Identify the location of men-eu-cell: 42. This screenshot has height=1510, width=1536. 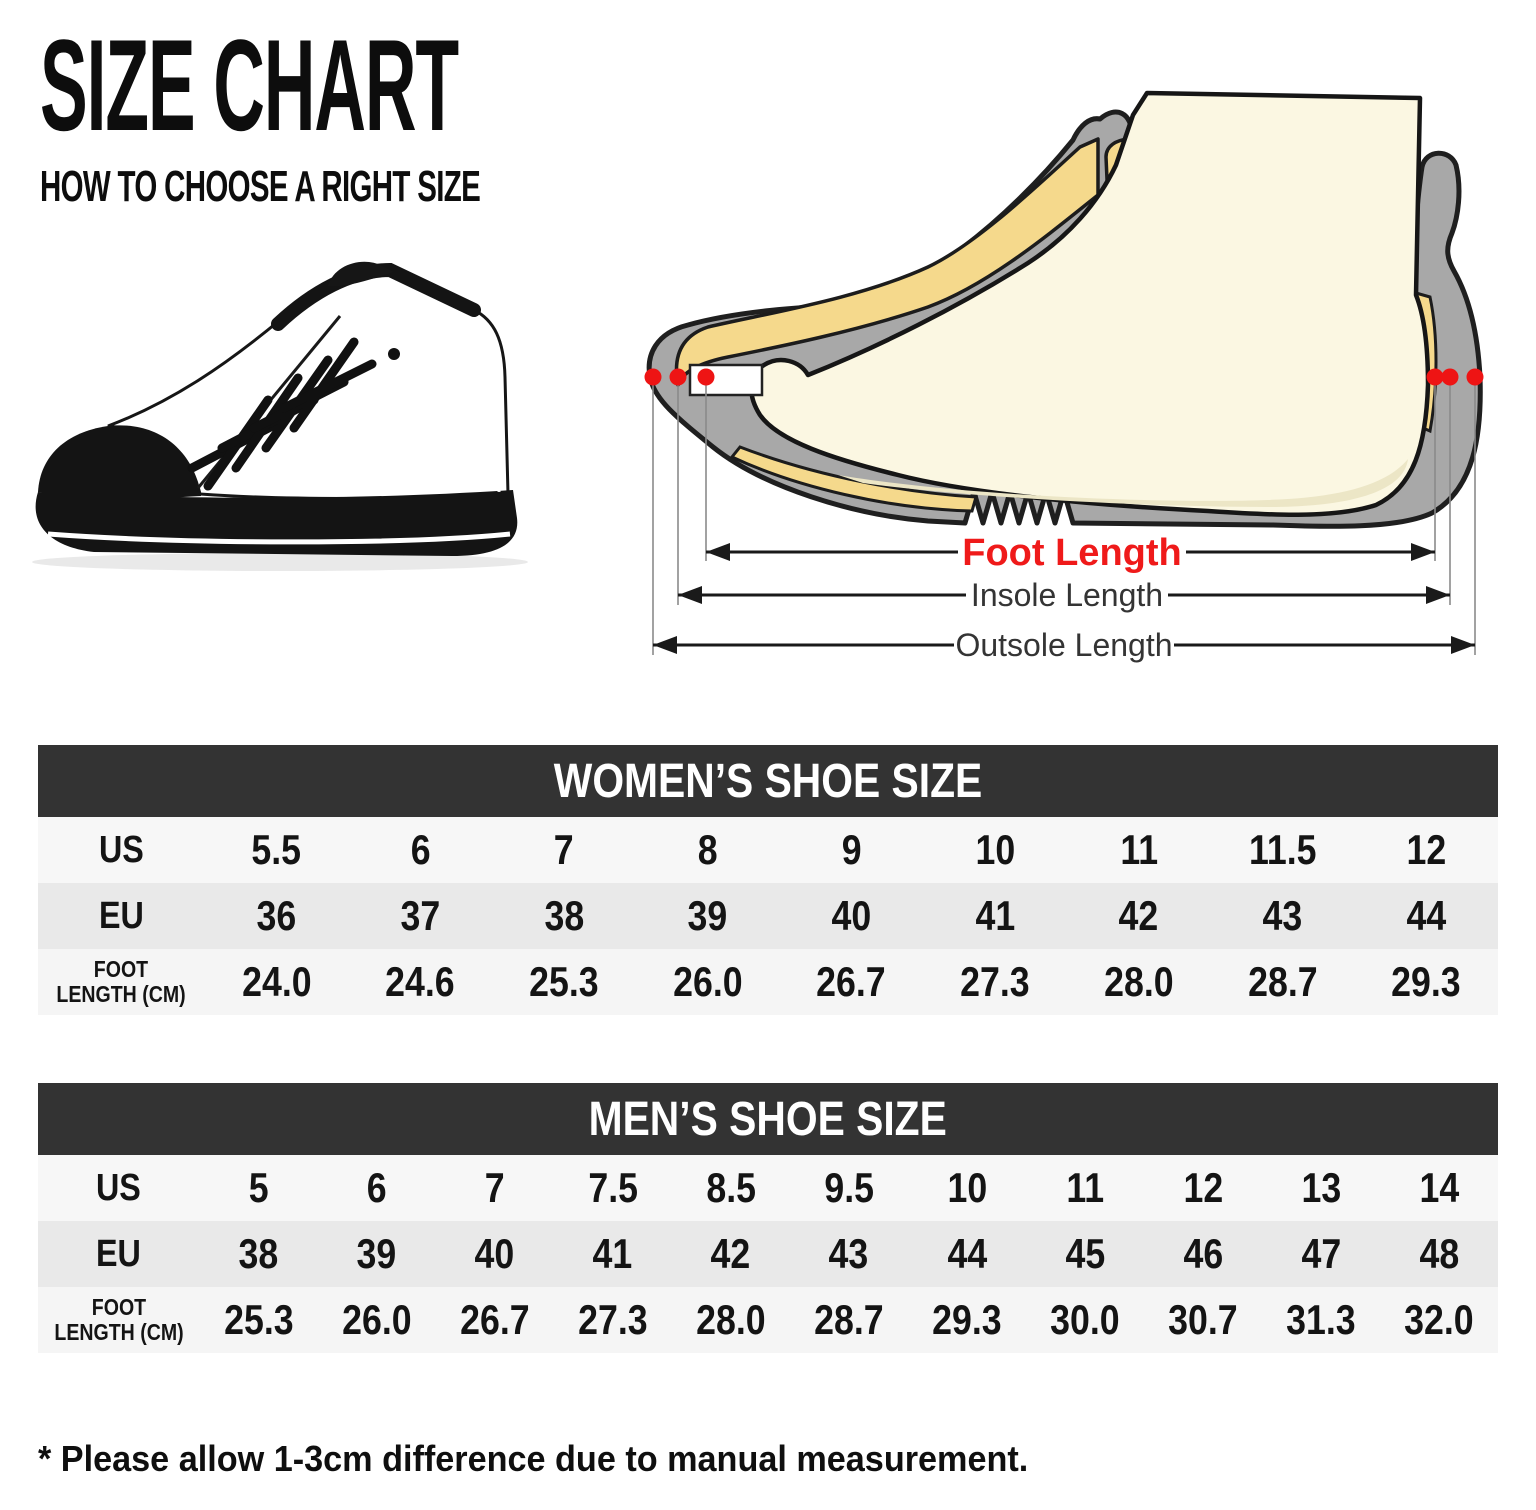
(731, 1254).